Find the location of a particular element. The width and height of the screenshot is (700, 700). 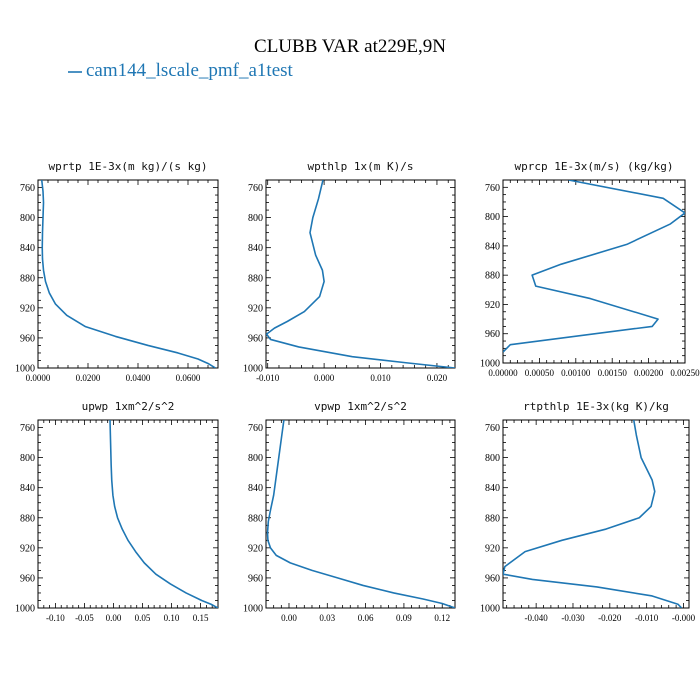

subplot-title: upwp 1xm^2/s^2 is located at coordinates (128, 406).